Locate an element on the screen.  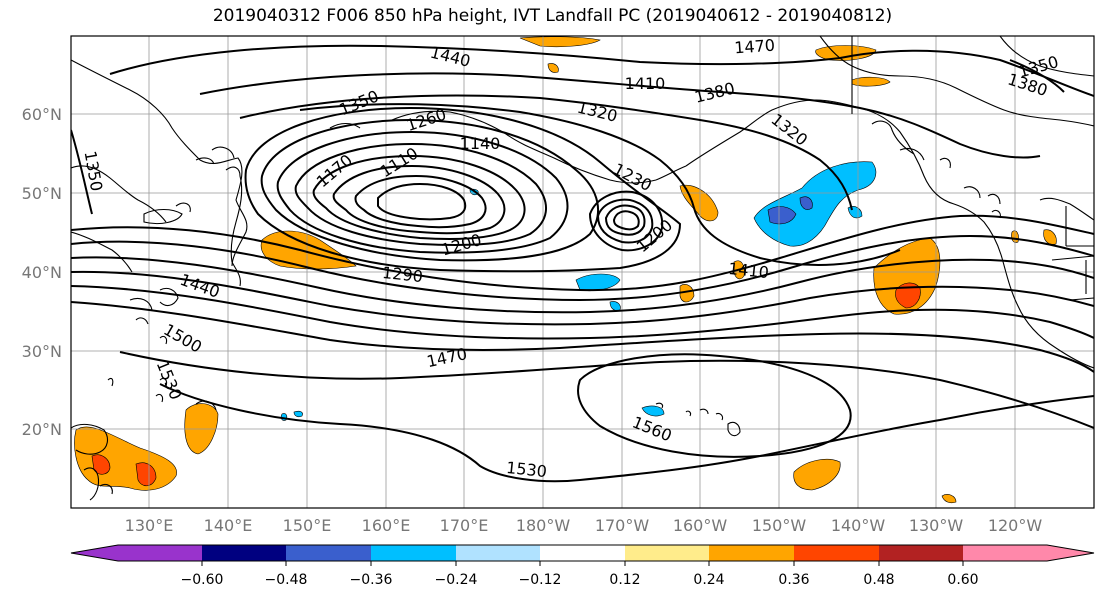
contour-label: 1140 is located at coordinates (480, 143).